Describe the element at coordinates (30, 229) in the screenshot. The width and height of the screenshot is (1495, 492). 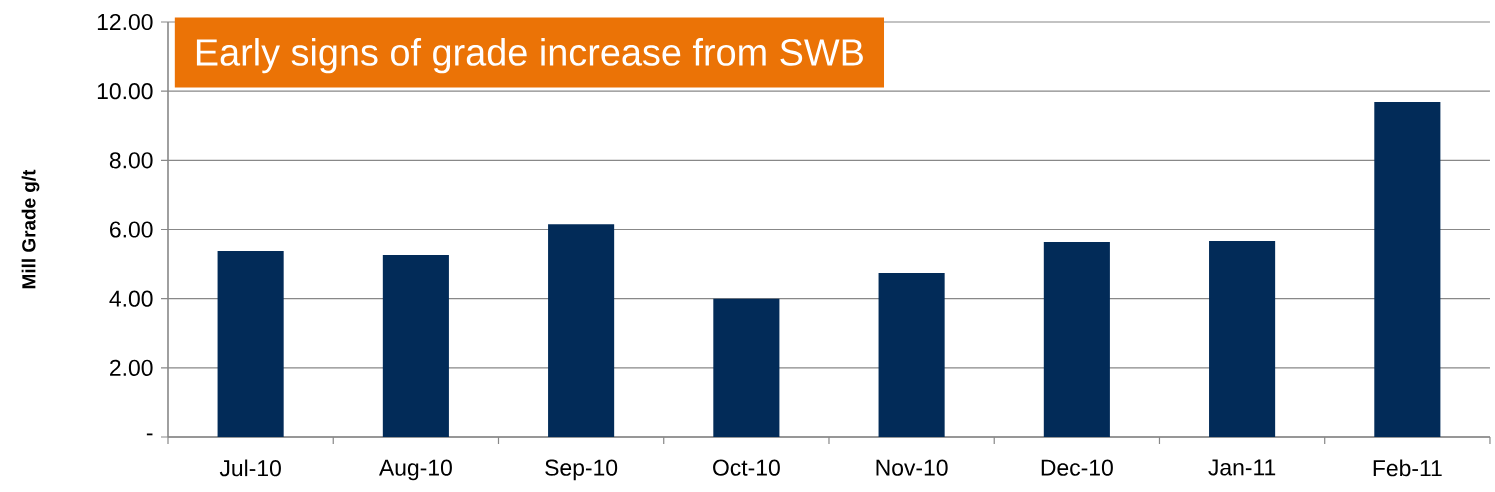
I see `y-axis-title: Mill Grade g/t` at that location.